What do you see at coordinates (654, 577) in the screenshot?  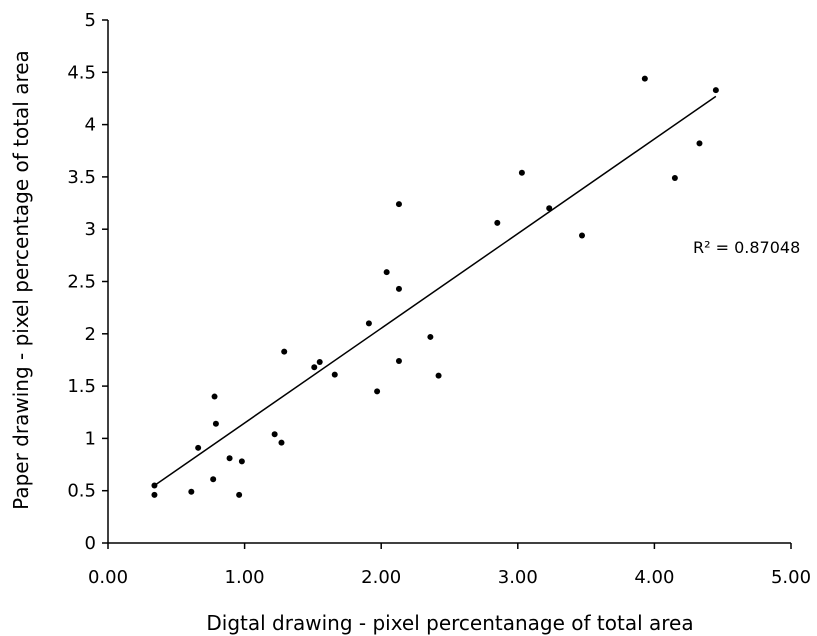 I see `x-tick-label: 4.00` at bounding box center [654, 577].